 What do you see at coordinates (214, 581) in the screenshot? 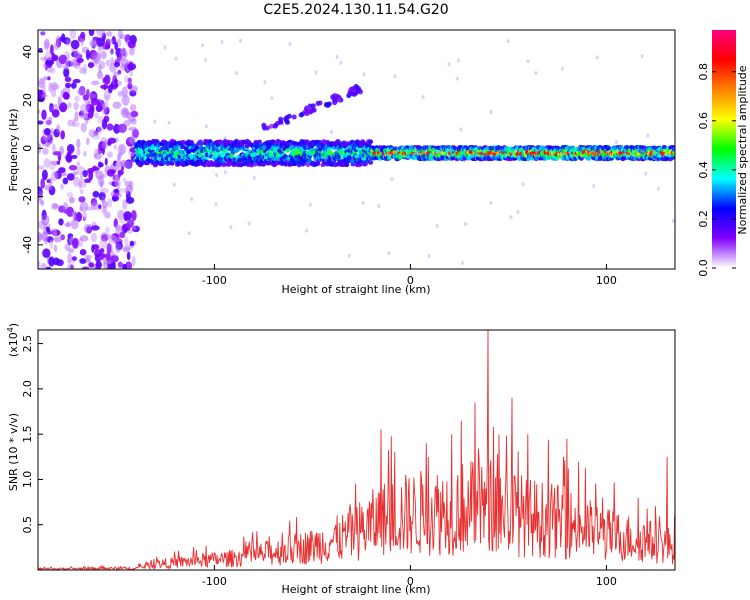
I see `snr-x-tick-label: -100` at bounding box center [214, 581].